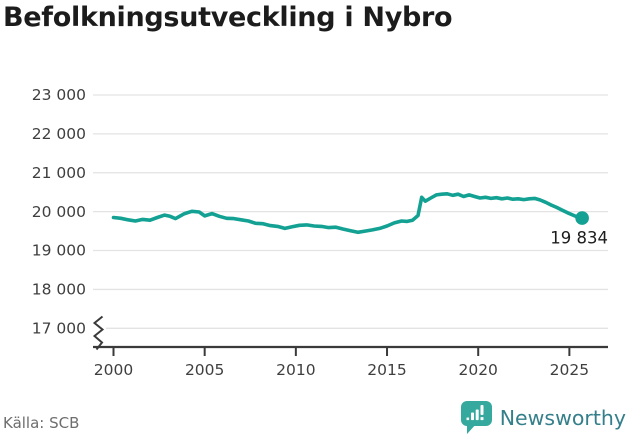 Image resolution: width=631 pixels, height=439 pixels. I want to click on x-tick-label: 2020, so click(477, 370).